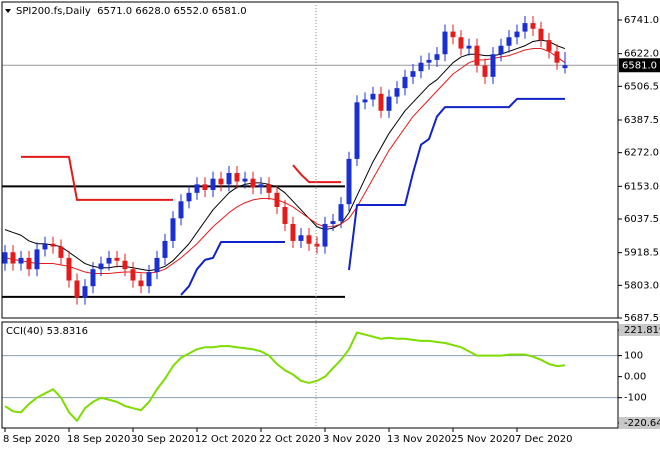 This screenshot has width=660, height=450. I want to click on y-tick-label: 6387.5, so click(641, 120).